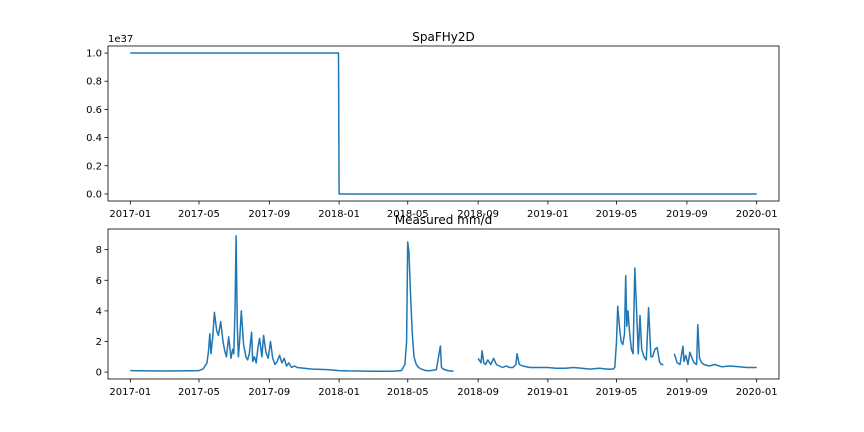 The width and height of the screenshot is (864, 432). Describe the element at coordinates (94, 82) in the screenshot. I see `y-tick-label: 0.8` at that location.